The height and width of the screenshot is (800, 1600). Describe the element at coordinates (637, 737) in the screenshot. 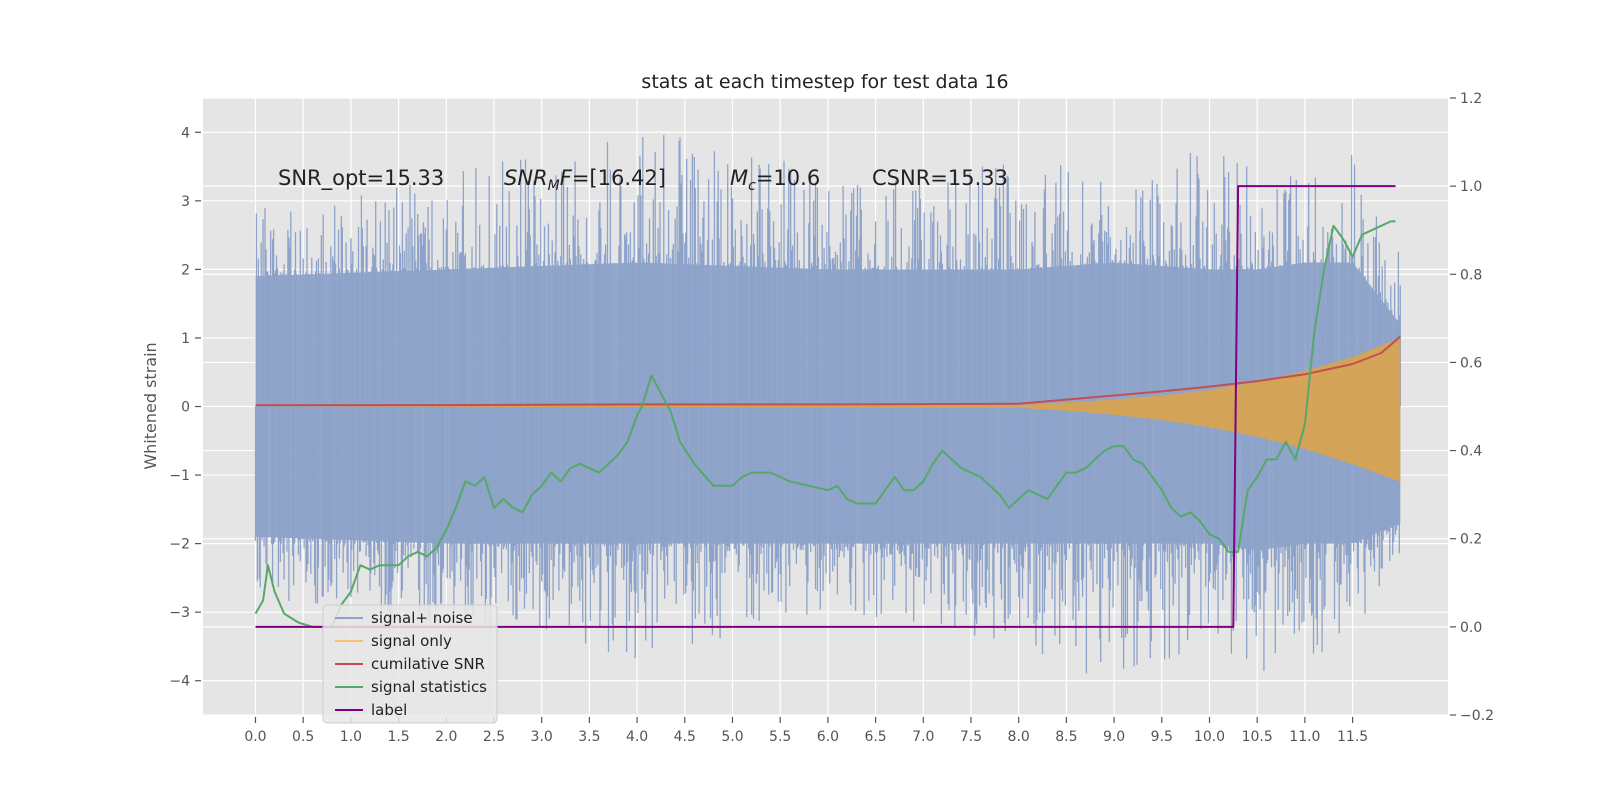

I see `x-tick-label: 4.0` at that location.